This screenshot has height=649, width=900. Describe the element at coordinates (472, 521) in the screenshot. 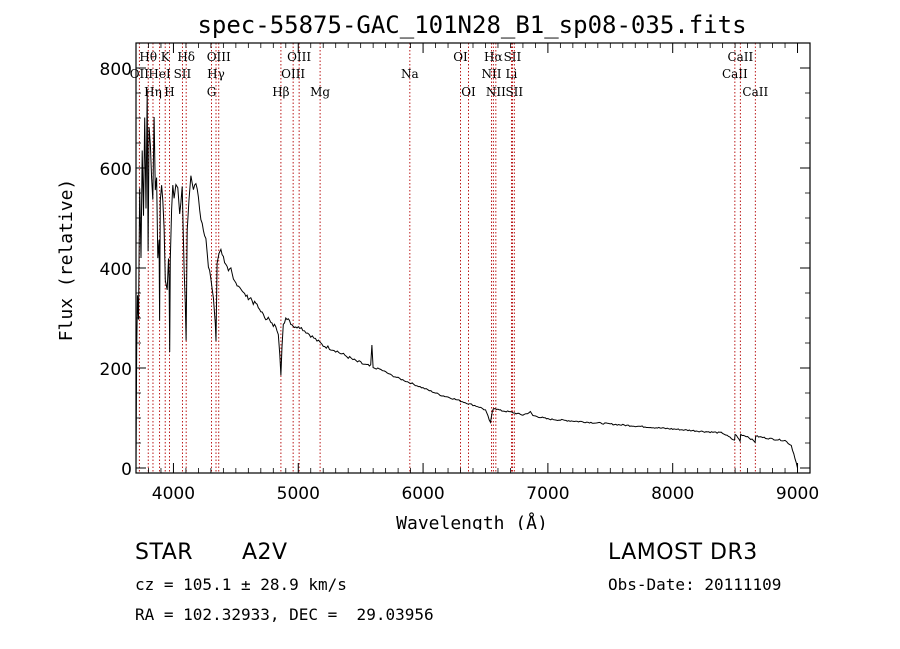

I see `x-axis-label: Wavelength (Å)` at that location.